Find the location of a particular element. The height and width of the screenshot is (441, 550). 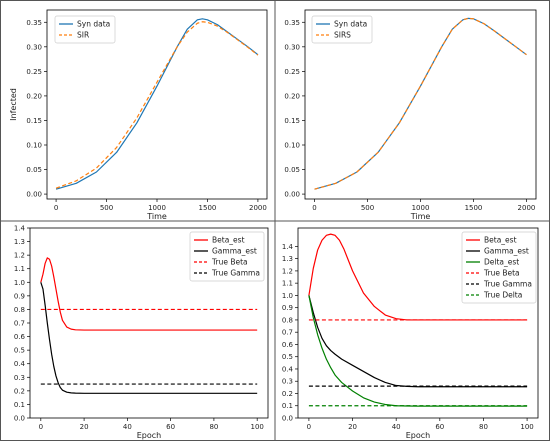

legend: Syn data SIR is located at coordinates (85, 29).